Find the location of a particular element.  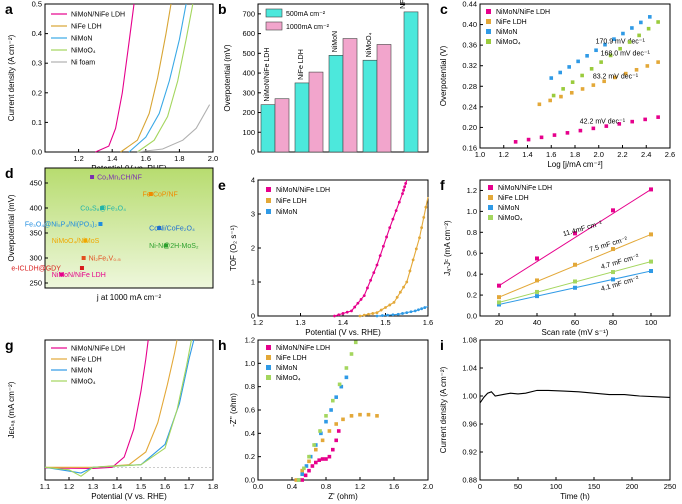

x-axis-label: Scan rate (mV s⁻¹) is located at coordinates (575, 332).